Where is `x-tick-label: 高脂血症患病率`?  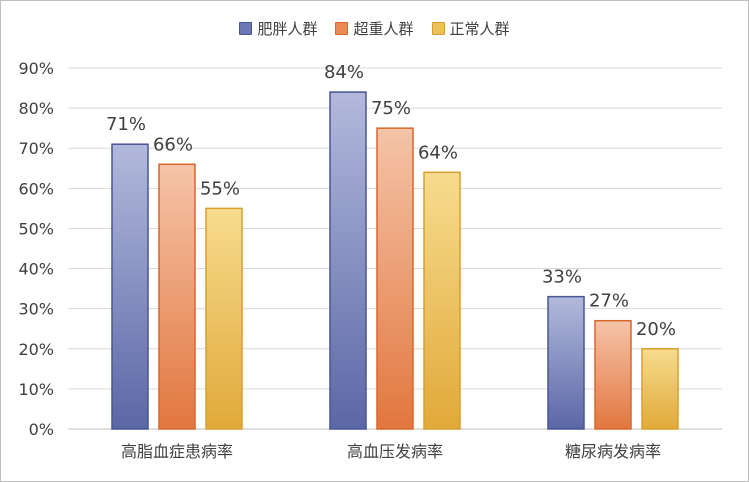
x-tick-label: 高脂血症患病率 is located at coordinates (177, 451).